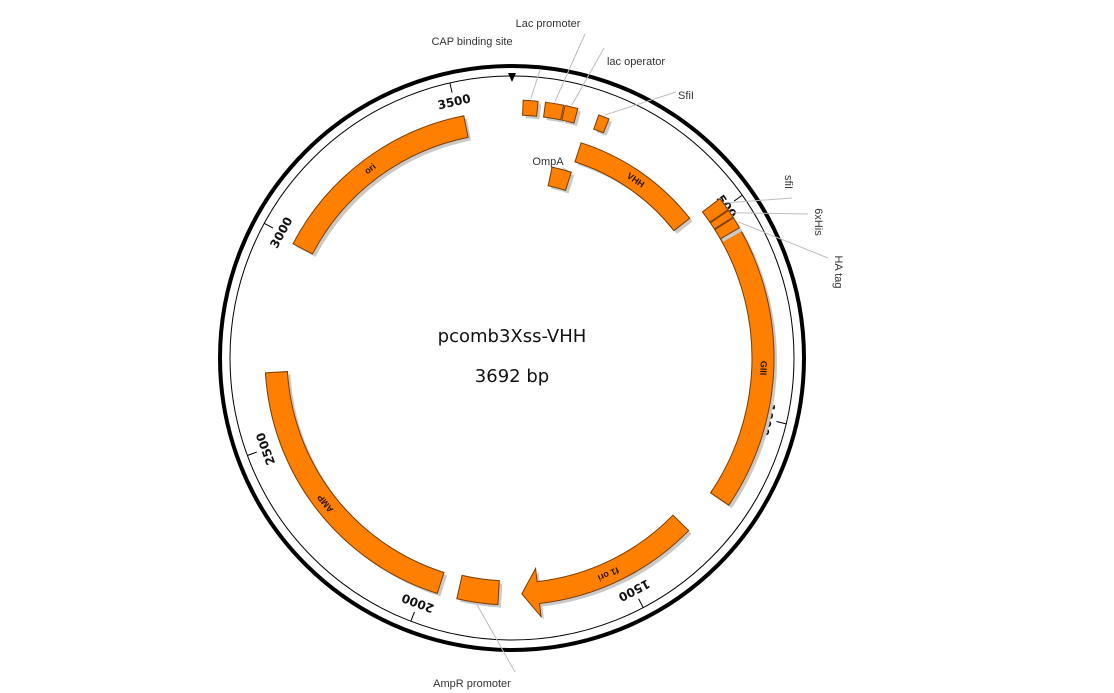 This screenshot has width=1114, height=693. I want to click on feature-sfi1, so click(603, 125).